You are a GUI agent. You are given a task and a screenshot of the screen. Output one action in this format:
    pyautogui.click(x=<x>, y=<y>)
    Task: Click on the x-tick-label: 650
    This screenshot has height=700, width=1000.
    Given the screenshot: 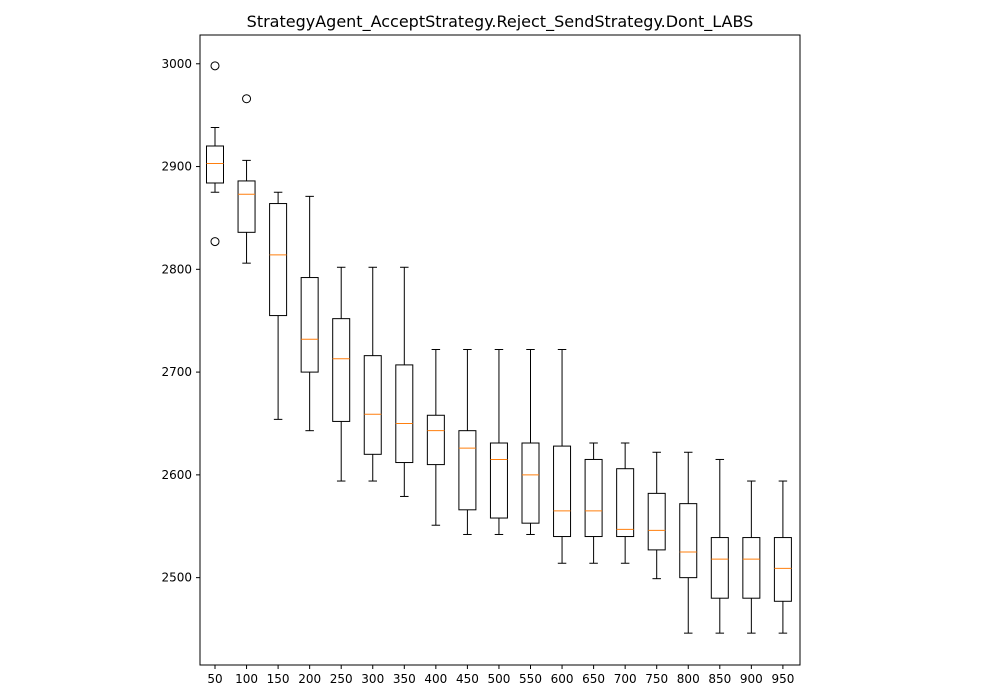 What is the action you would take?
    pyautogui.click(x=593, y=679)
    